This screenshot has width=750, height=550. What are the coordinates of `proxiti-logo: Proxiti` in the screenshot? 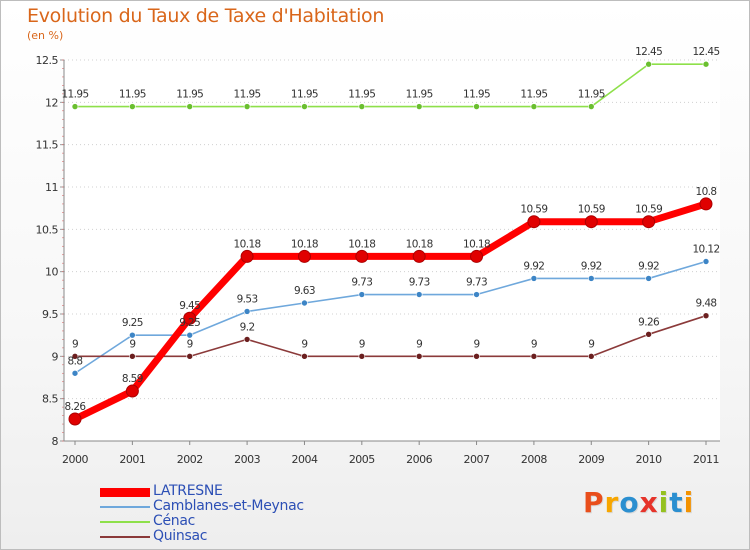 It's located at (638, 502).